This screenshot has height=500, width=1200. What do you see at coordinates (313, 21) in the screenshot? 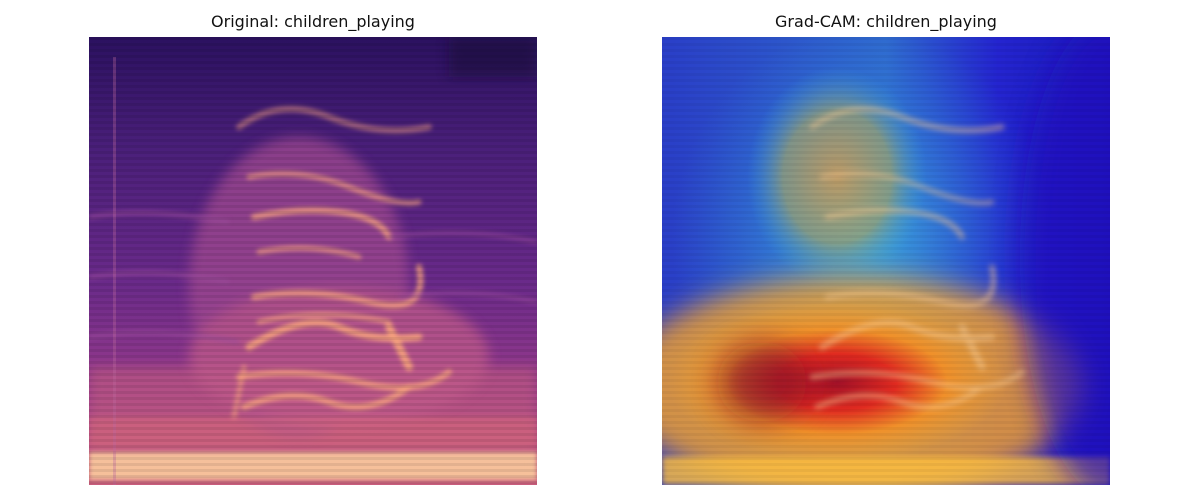
I see `original-panel-title: Original: children_playing` at bounding box center [313, 21].